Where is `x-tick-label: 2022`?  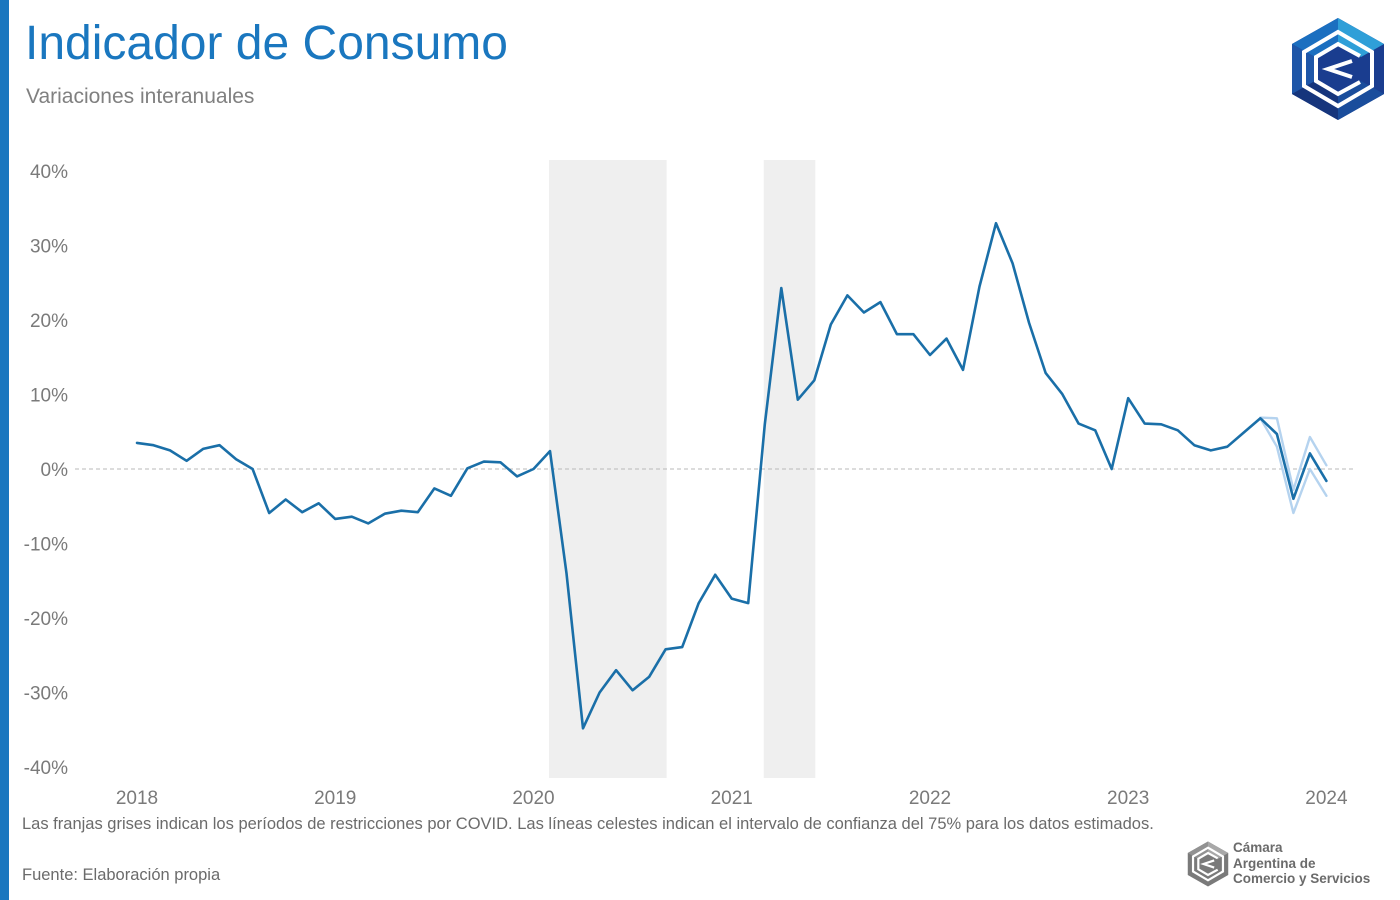 x-tick-label: 2022 is located at coordinates (930, 798).